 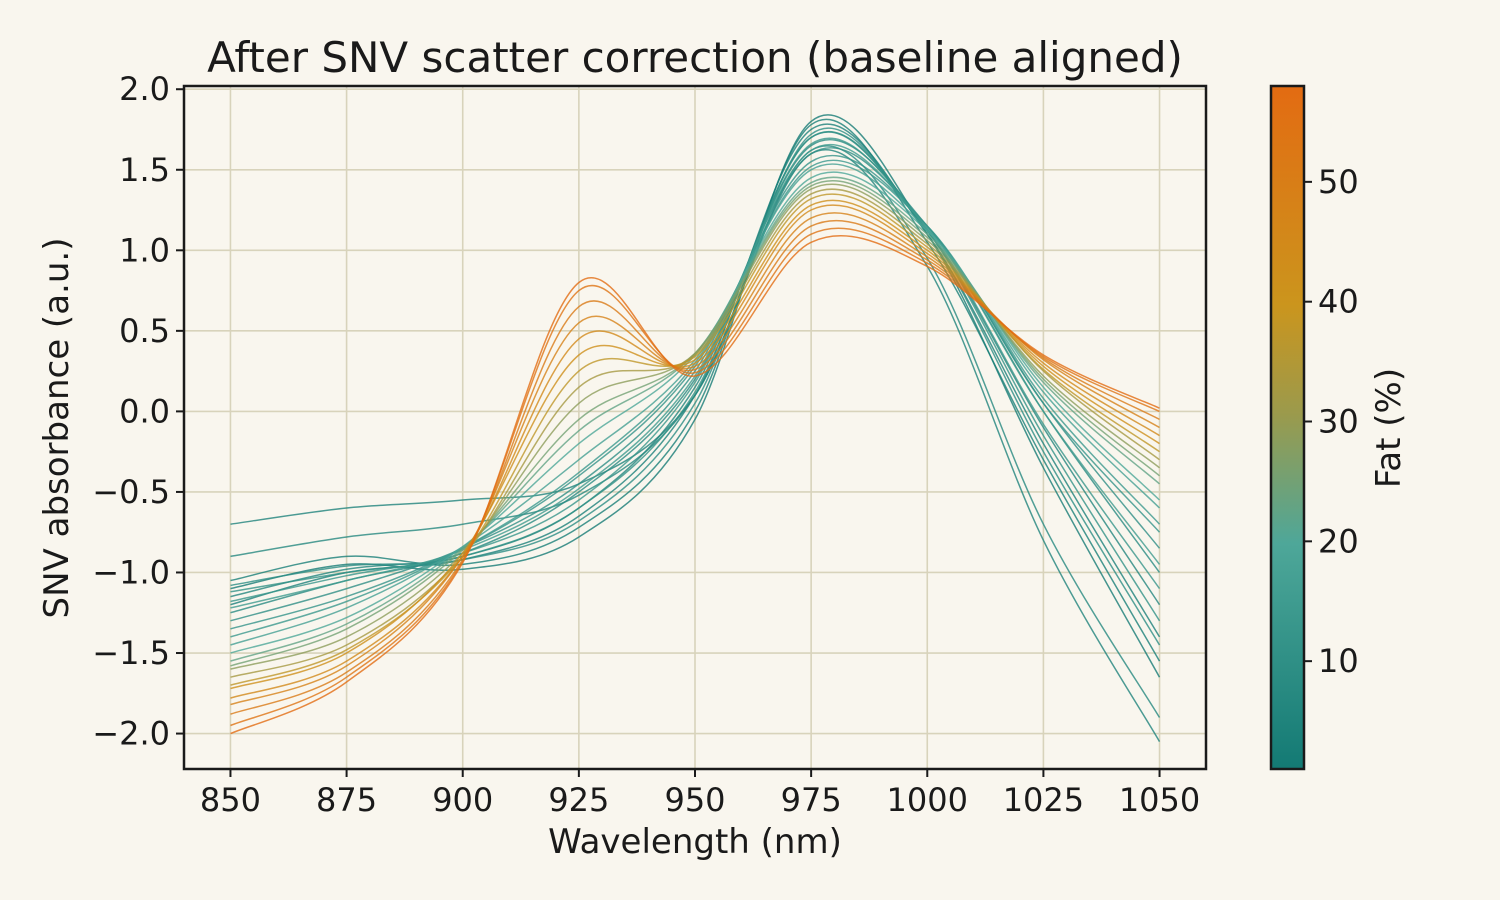 I want to click on y-tick-label: 2.0, so click(x=144, y=89).